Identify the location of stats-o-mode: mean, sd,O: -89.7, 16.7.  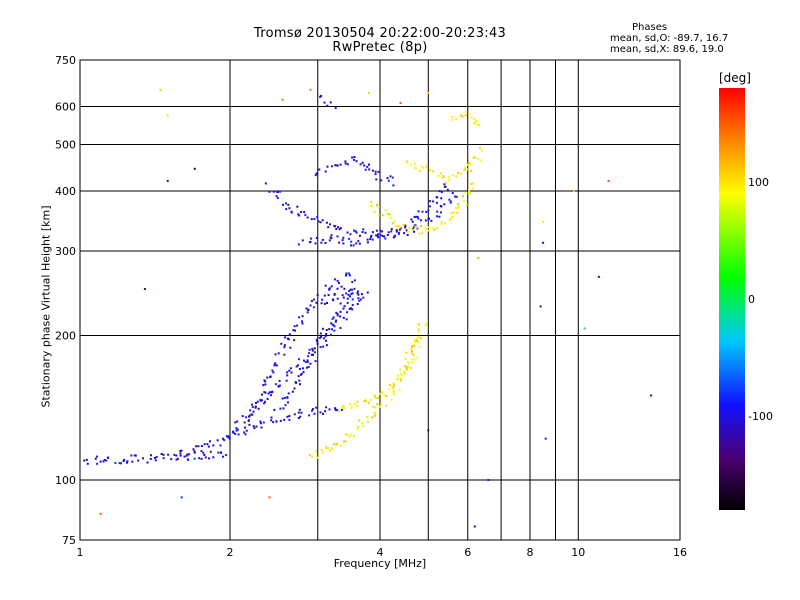
(669, 38).